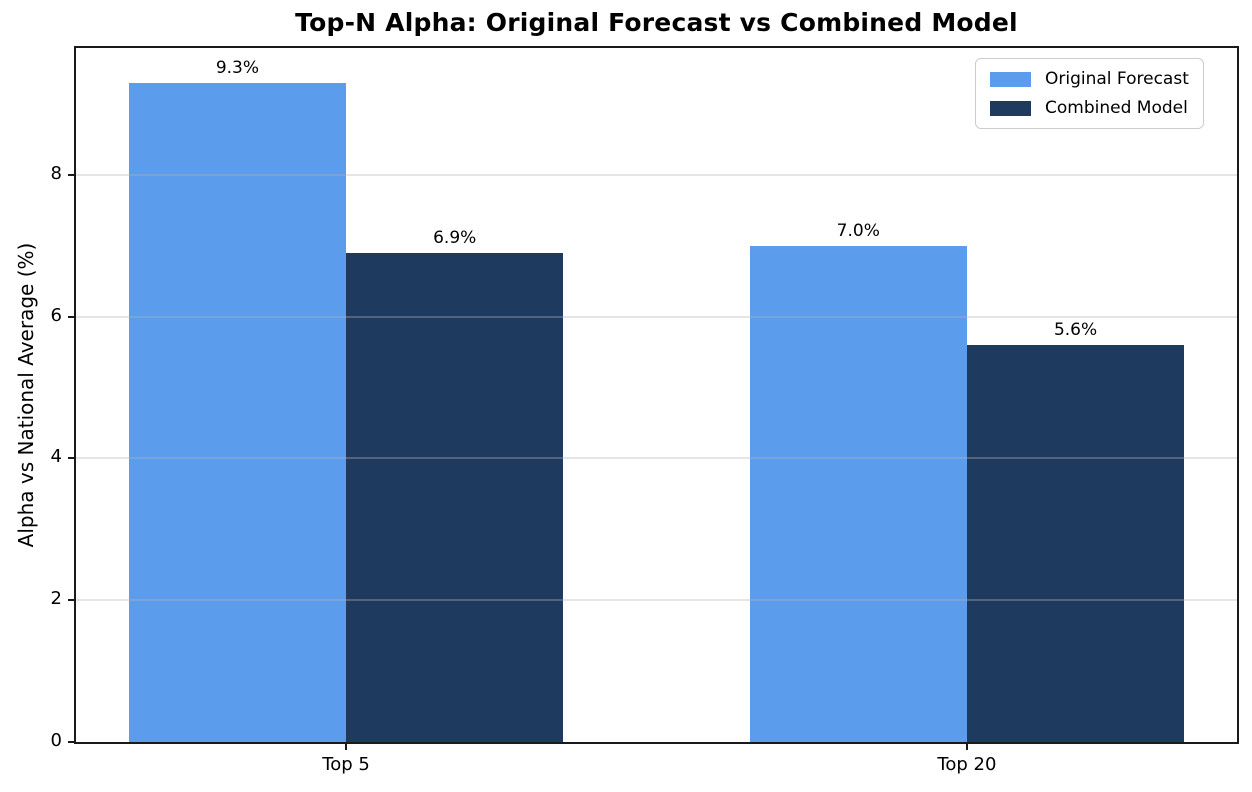  I want to click on legend-item-0: Original Forecast, so click(1089, 79).